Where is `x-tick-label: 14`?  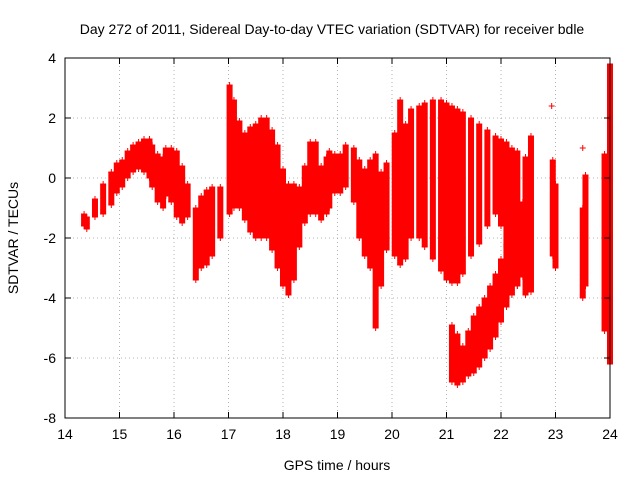 x-tick-label: 14 is located at coordinates (65, 434).